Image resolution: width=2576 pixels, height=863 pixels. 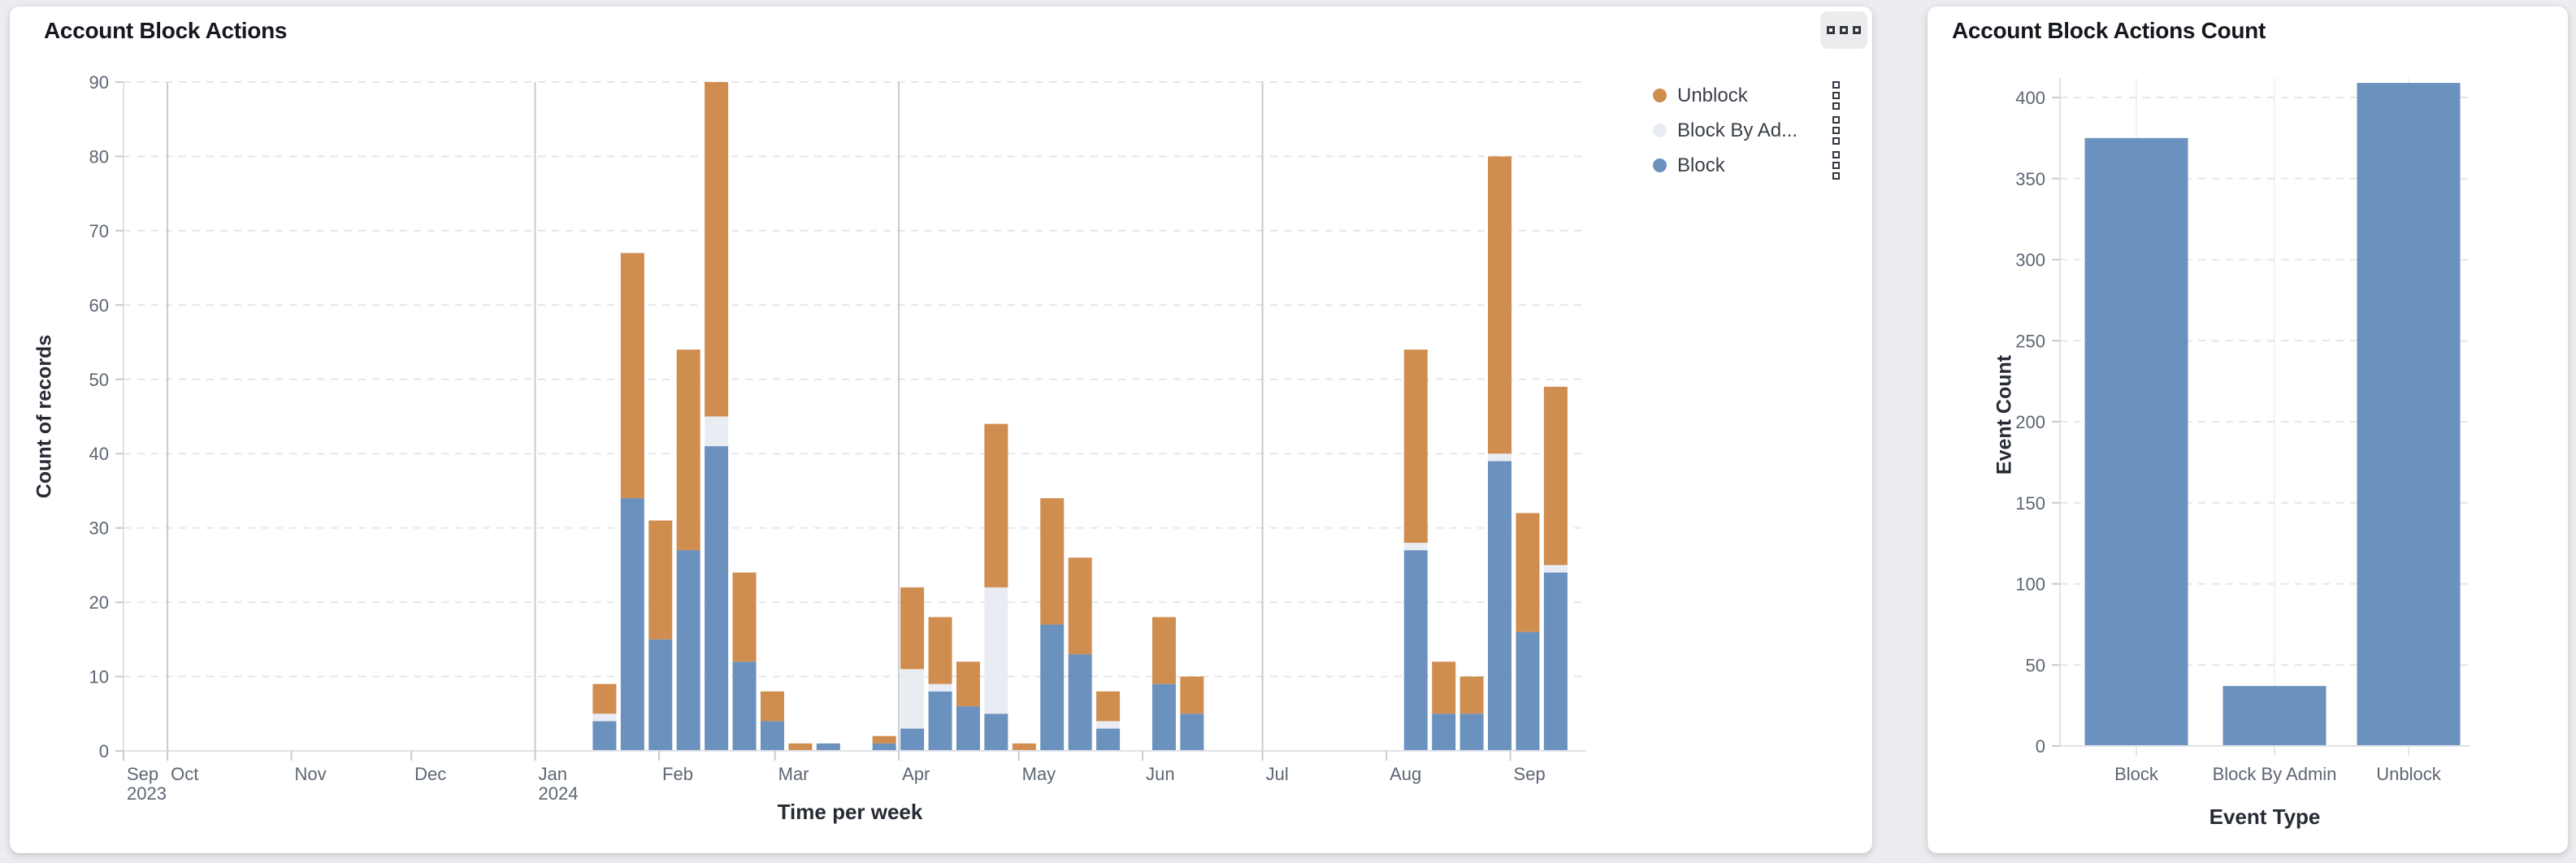 What do you see at coordinates (430, 774) in the screenshot?
I see `svg-text: Dec` at bounding box center [430, 774].